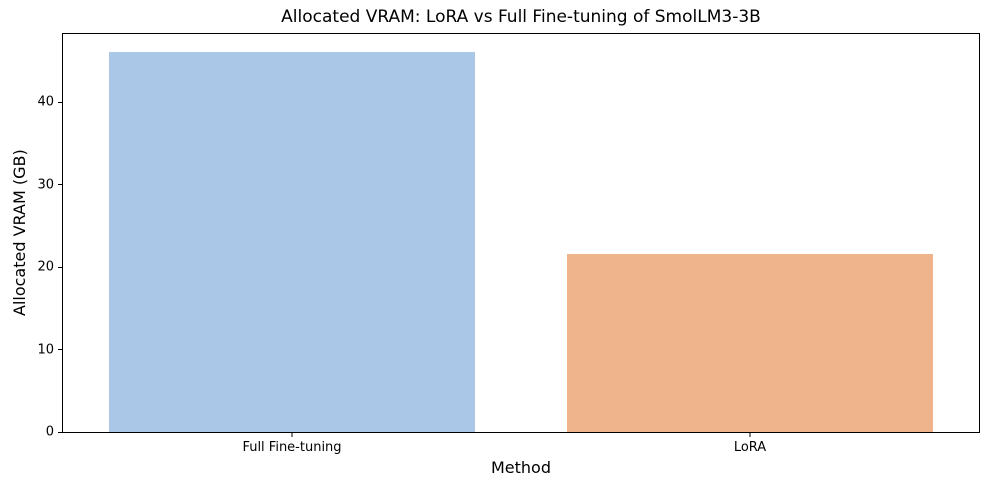  What do you see at coordinates (19, 233) in the screenshot?
I see `y-axis-label: Allocated VRAM (GB)` at bounding box center [19, 233].